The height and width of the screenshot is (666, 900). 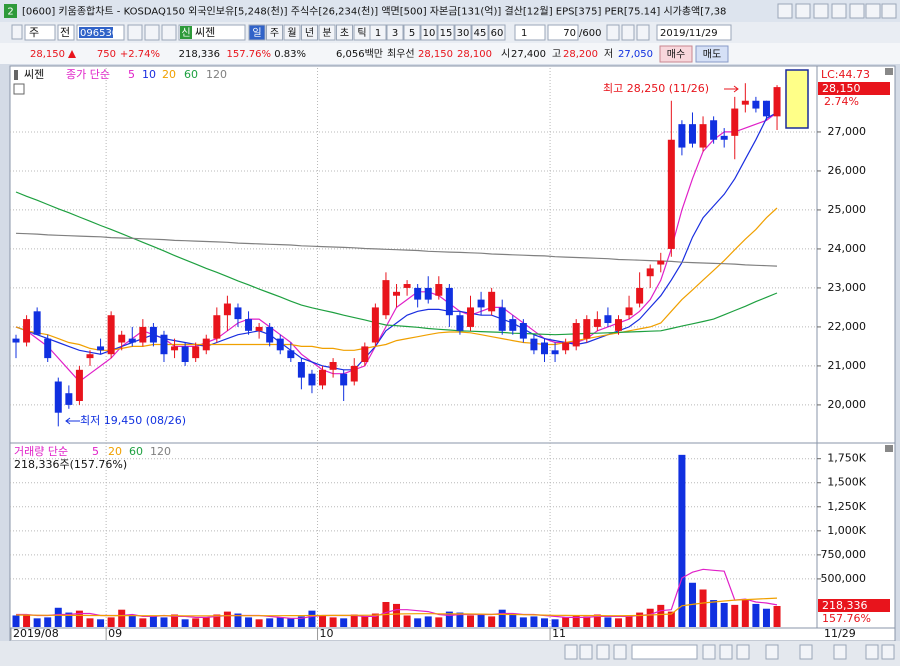 I want to click on price-label: 28,150, so click(x=841, y=88).